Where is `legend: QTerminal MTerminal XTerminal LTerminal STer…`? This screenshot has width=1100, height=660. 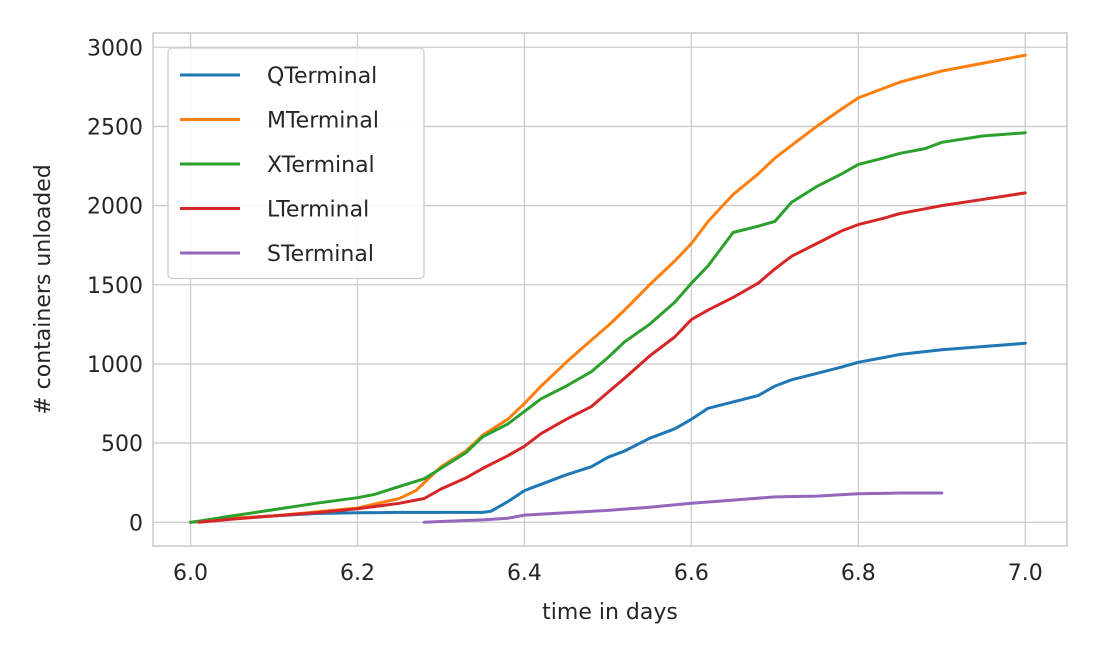
legend: QTerminal MTerminal XTerminal LTerminal STer… is located at coordinates (296, 163).